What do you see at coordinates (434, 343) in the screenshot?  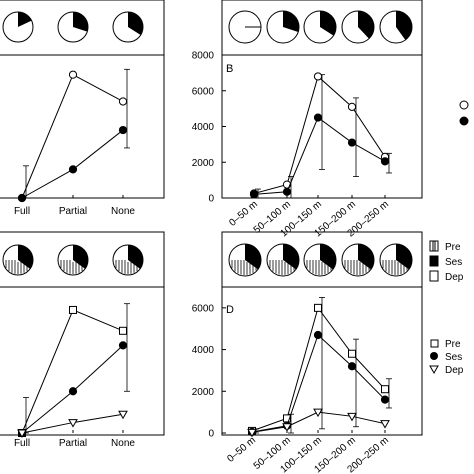 I see `legend-square-marker` at bounding box center [434, 343].